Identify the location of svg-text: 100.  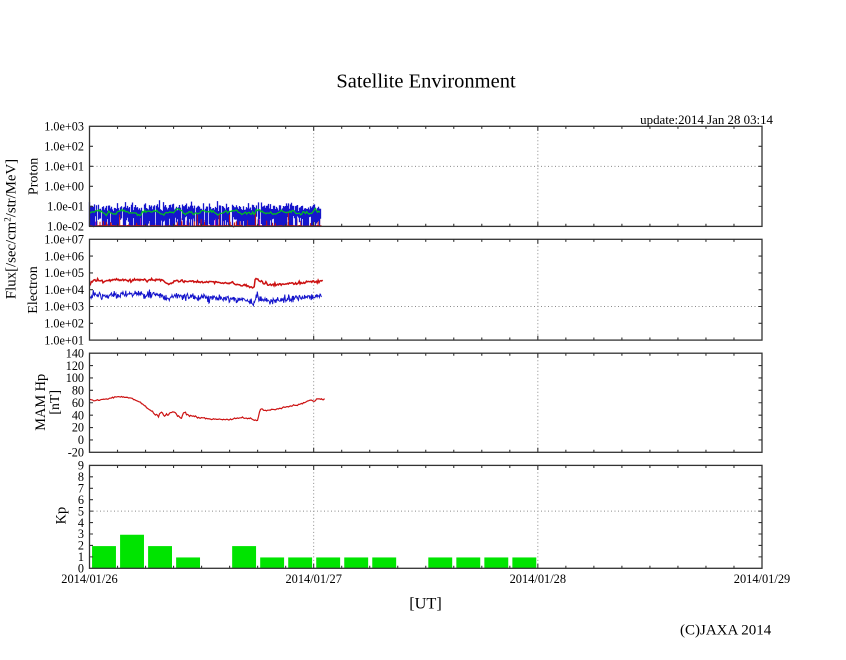
(75, 378).